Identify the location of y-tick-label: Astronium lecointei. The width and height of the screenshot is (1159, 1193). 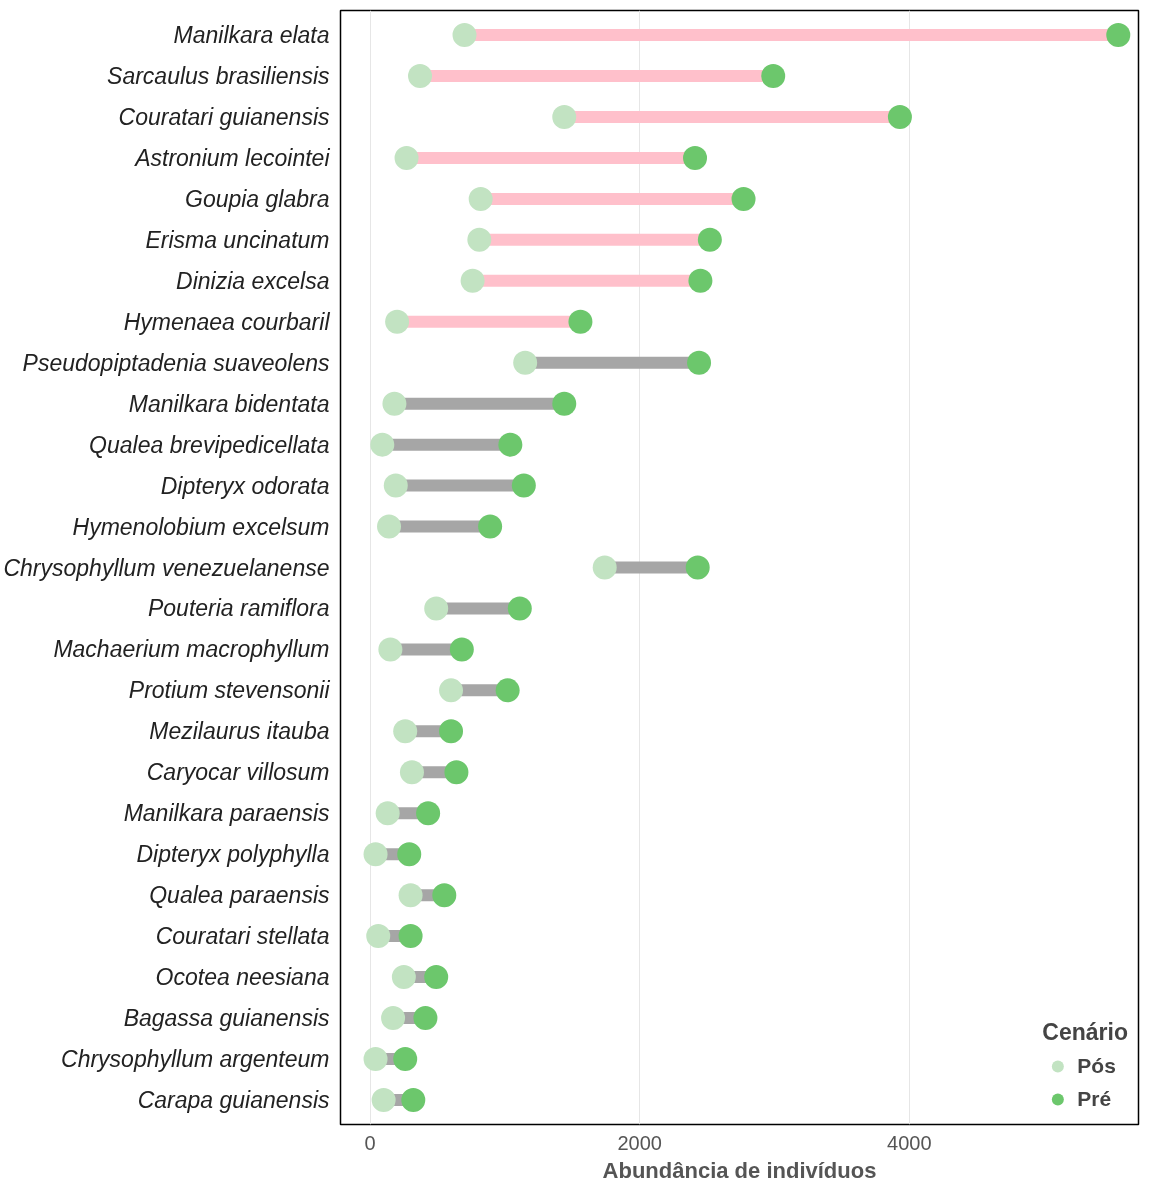
(232, 157).